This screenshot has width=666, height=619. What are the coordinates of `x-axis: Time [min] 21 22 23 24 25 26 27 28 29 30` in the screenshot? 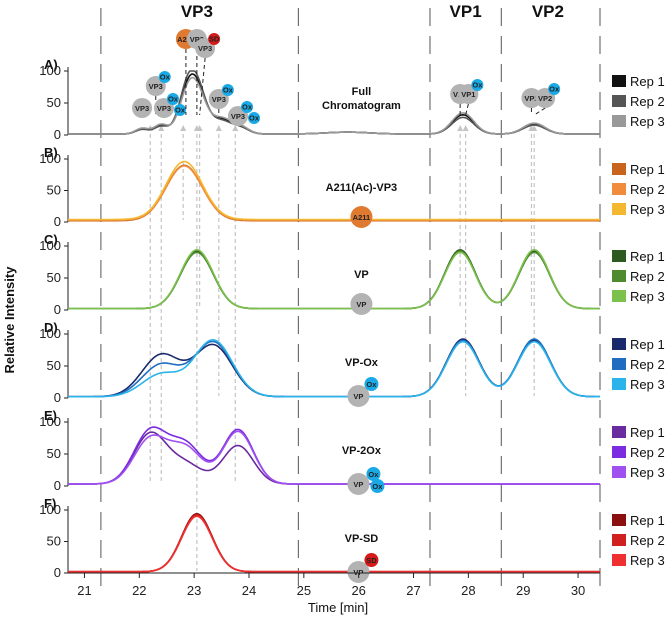 It's located at (334, 593).